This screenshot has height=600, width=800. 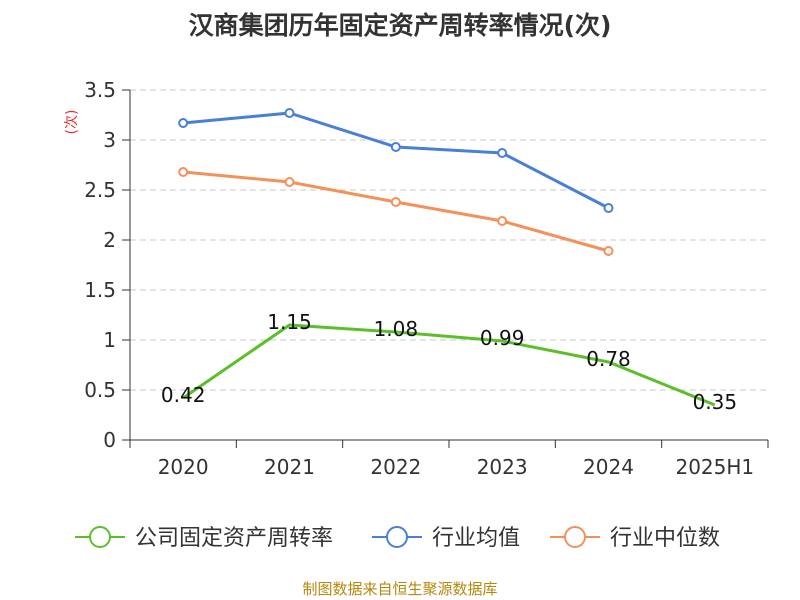 I want to click on x-tick-label: 2021, so click(x=289, y=467).